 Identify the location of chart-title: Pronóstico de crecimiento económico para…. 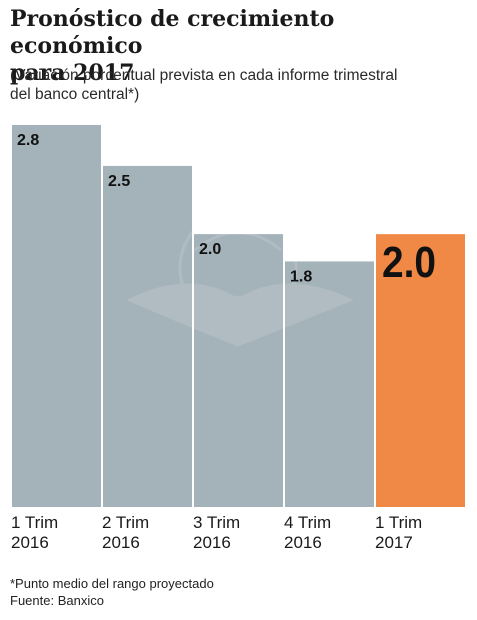
(240, 46).